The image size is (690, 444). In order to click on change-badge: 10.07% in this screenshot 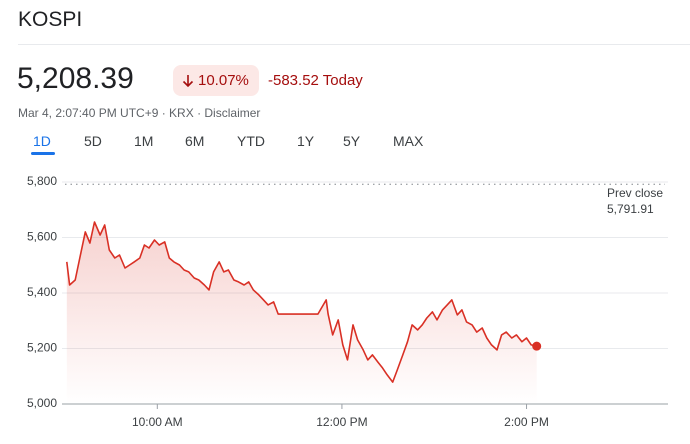, I will do `click(216, 80)`.